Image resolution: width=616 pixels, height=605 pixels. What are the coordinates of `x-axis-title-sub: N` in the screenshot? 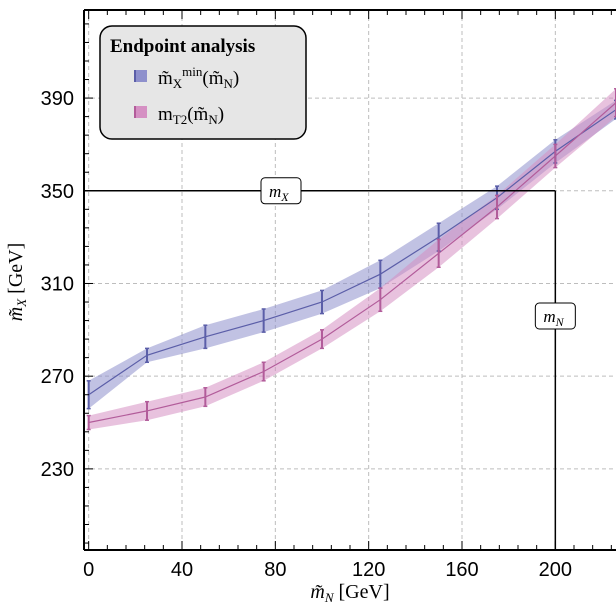 It's located at (329, 597).